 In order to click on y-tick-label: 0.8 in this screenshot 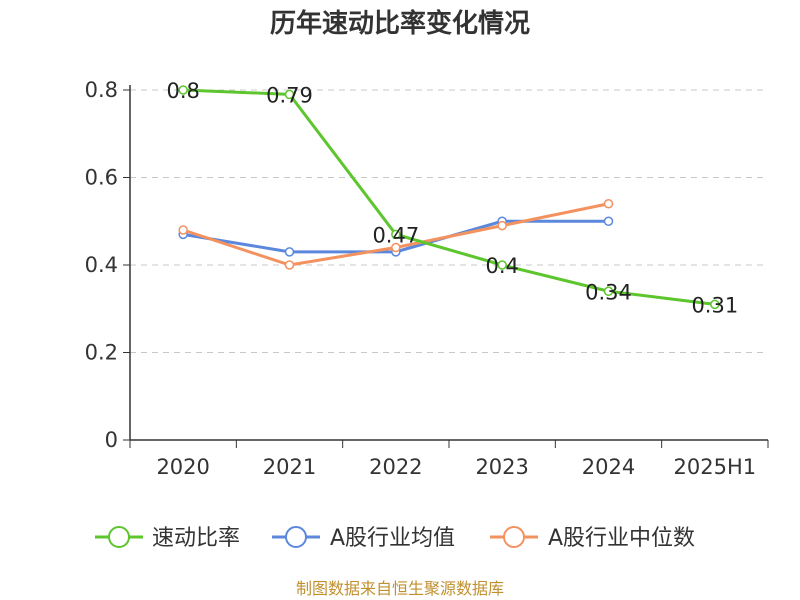, I will do `click(101, 90)`.